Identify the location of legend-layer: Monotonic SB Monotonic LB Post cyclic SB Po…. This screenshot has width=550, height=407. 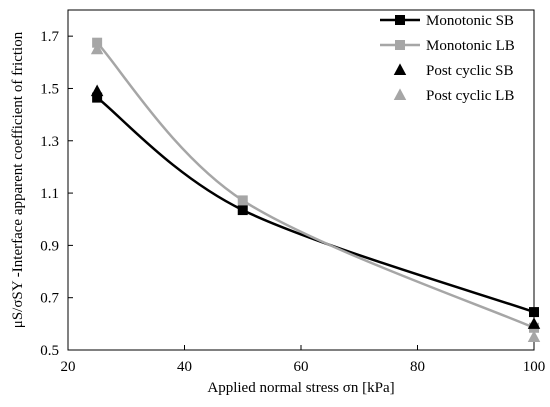
(447, 58).